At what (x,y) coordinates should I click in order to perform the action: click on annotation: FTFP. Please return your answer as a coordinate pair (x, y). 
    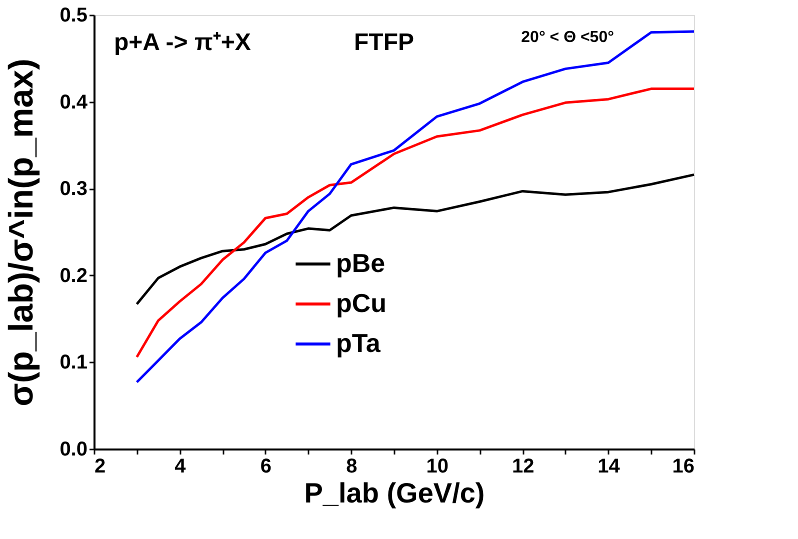
    Looking at the image, I should click on (384, 42).